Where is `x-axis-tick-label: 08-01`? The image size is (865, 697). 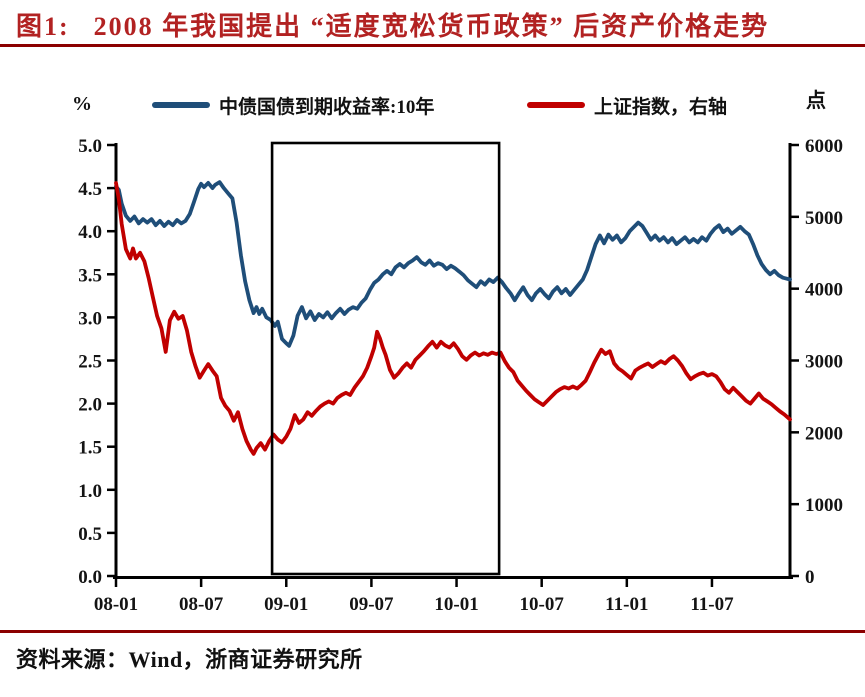
x-axis-tick-label: 08-01 is located at coordinates (116, 604).